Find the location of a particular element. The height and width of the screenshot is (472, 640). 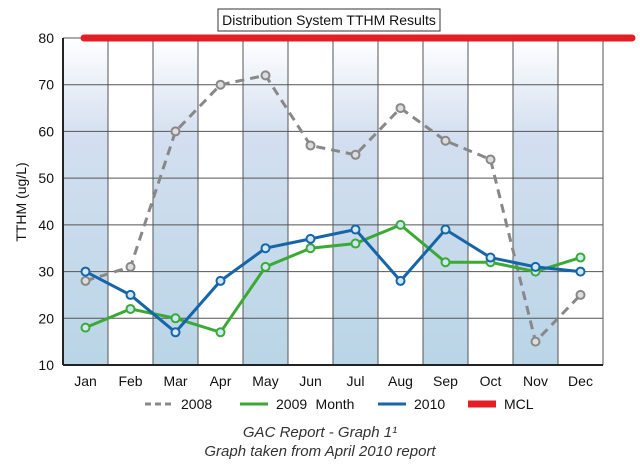

y-tick-label: 10 is located at coordinates (46, 365).